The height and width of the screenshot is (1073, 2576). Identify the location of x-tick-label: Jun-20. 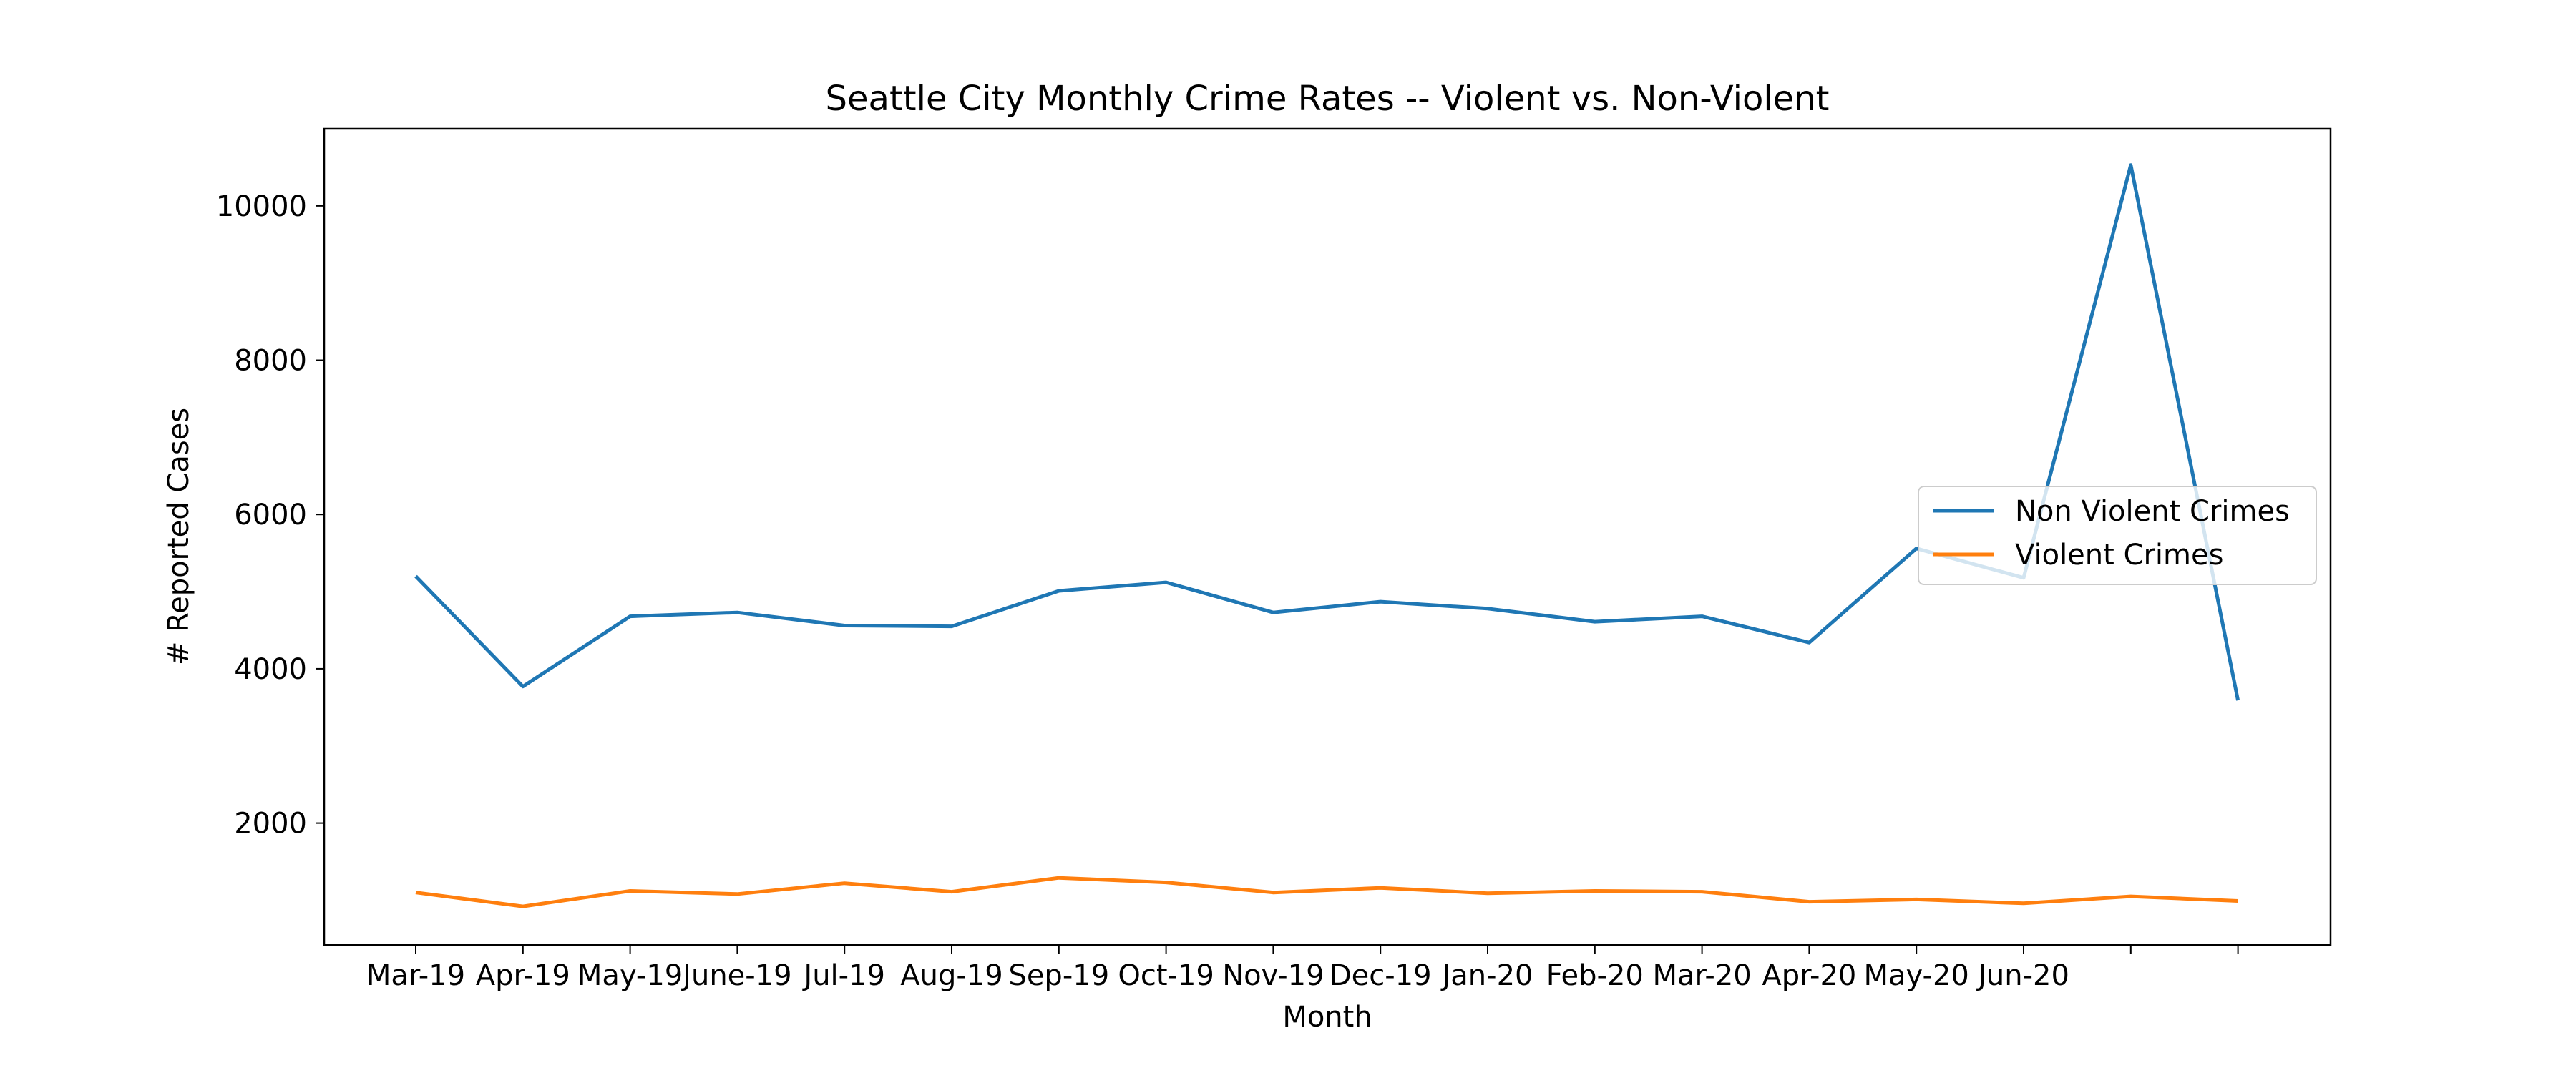
(2022, 976).